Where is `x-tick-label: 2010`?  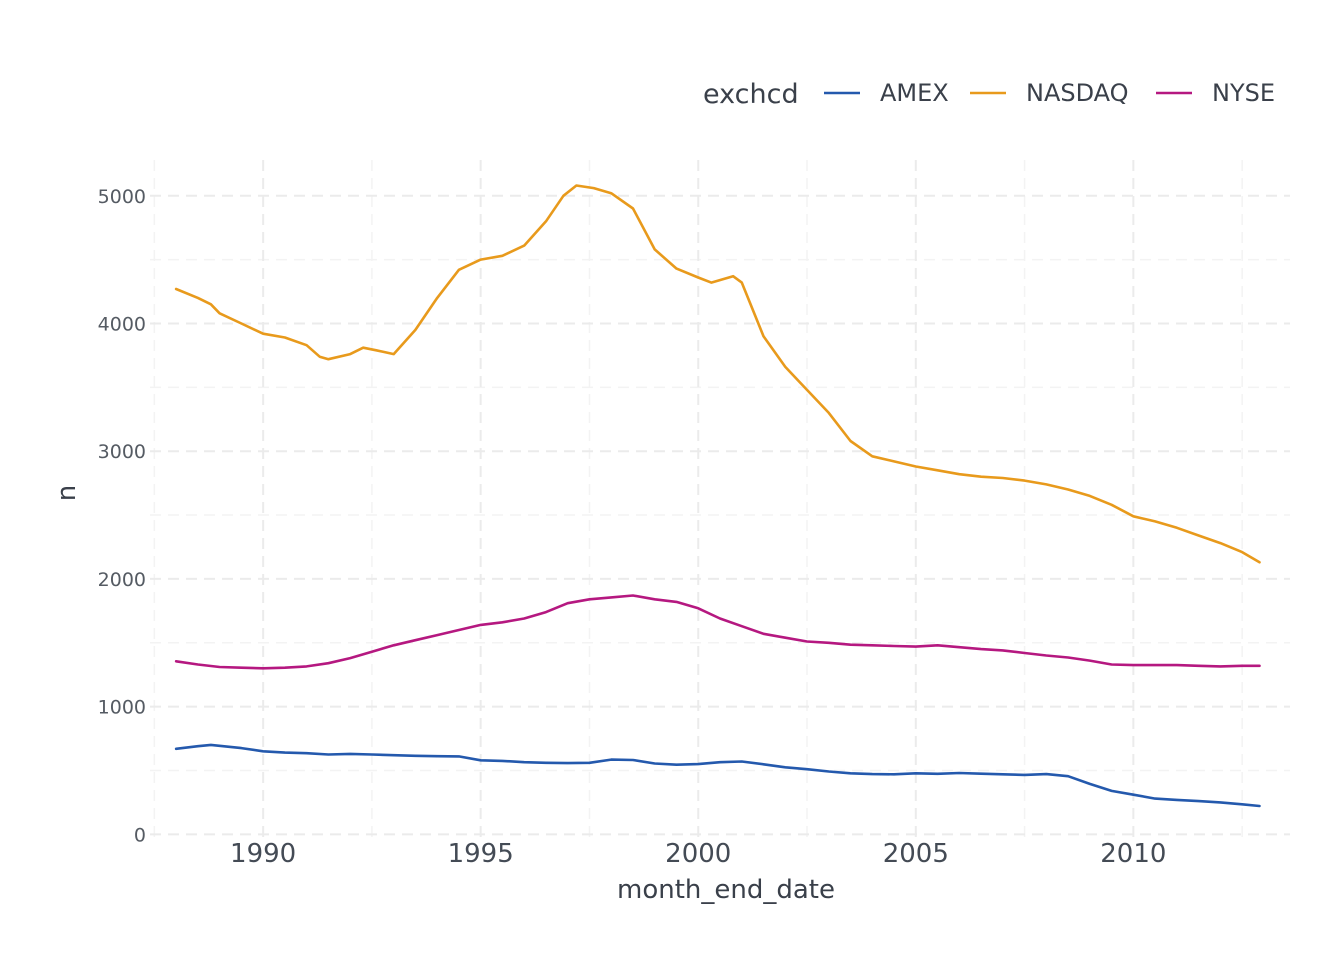 x-tick-label: 2010 is located at coordinates (1133, 854).